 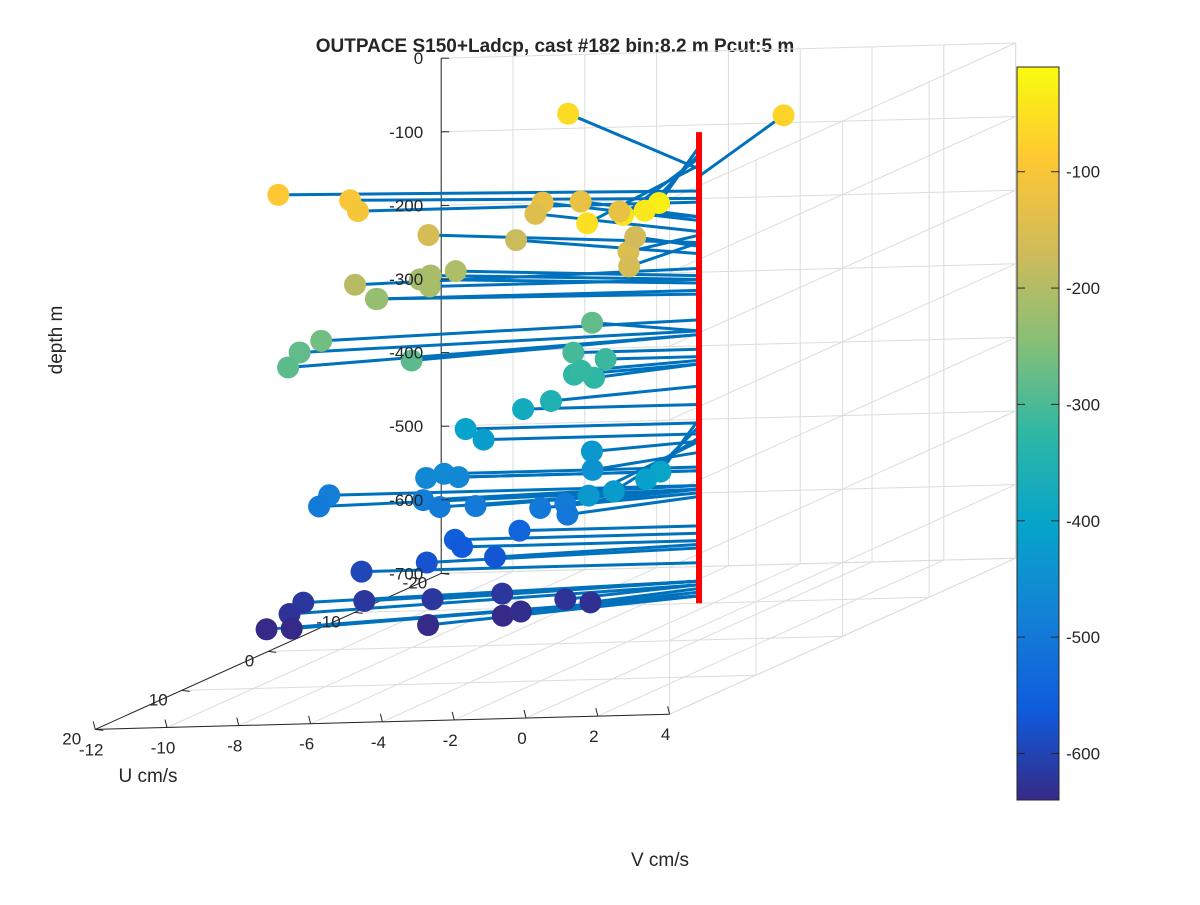 I want to click on u-tick-label: 10, so click(x=158, y=699).